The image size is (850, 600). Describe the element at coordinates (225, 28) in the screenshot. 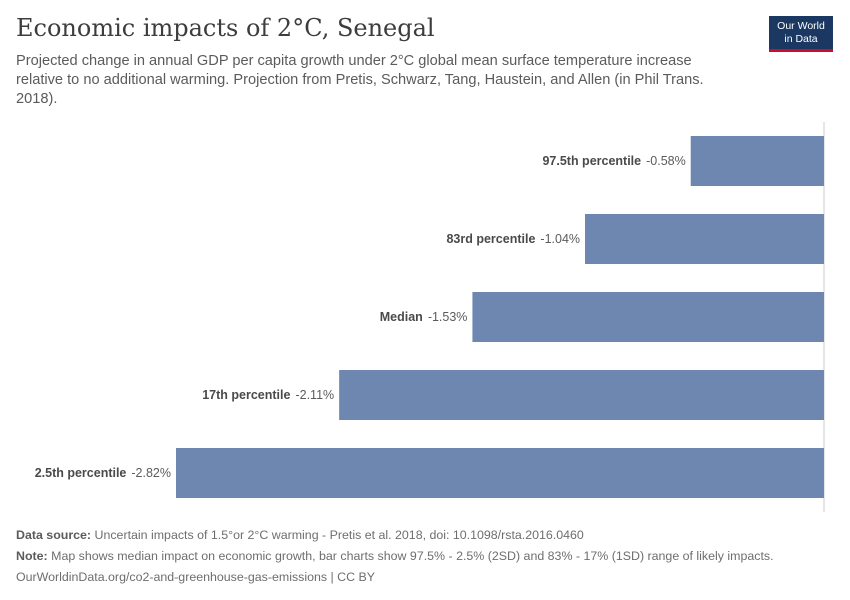

I see `chart-title: Economic impacts of 2°C, Senegal` at that location.